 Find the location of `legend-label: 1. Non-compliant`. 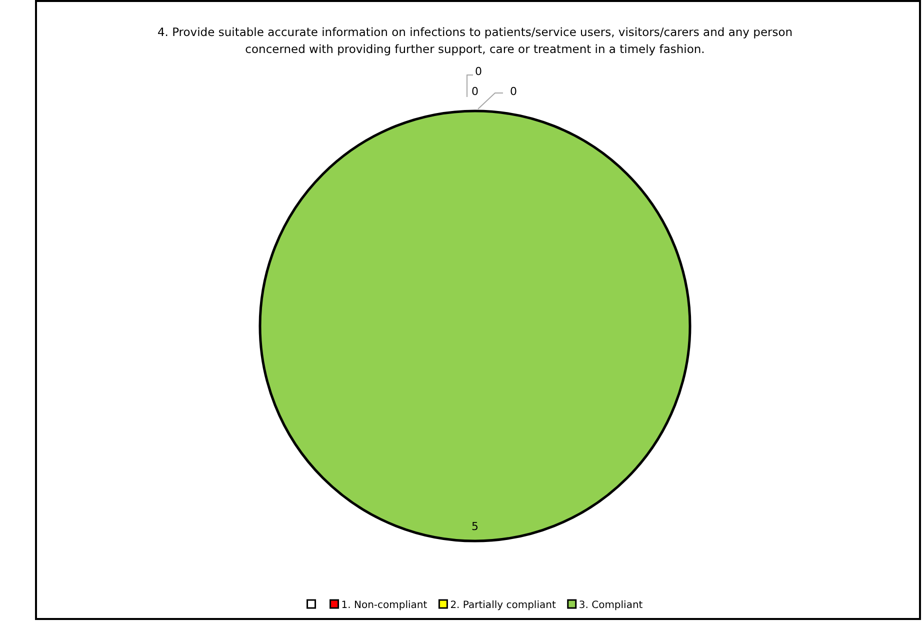

legend-label: 1. Non-compliant is located at coordinates (384, 605).